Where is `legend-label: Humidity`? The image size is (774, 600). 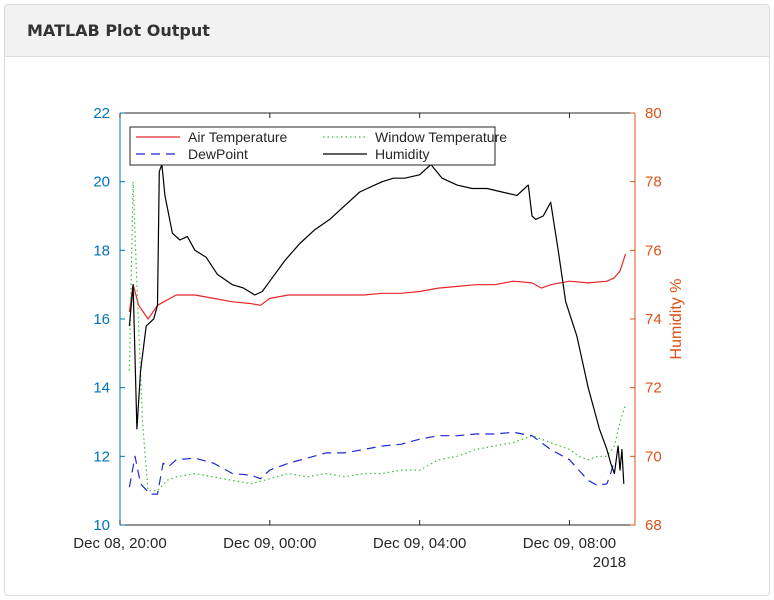 legend-label: Humidity is located at coordinates (402, 154).